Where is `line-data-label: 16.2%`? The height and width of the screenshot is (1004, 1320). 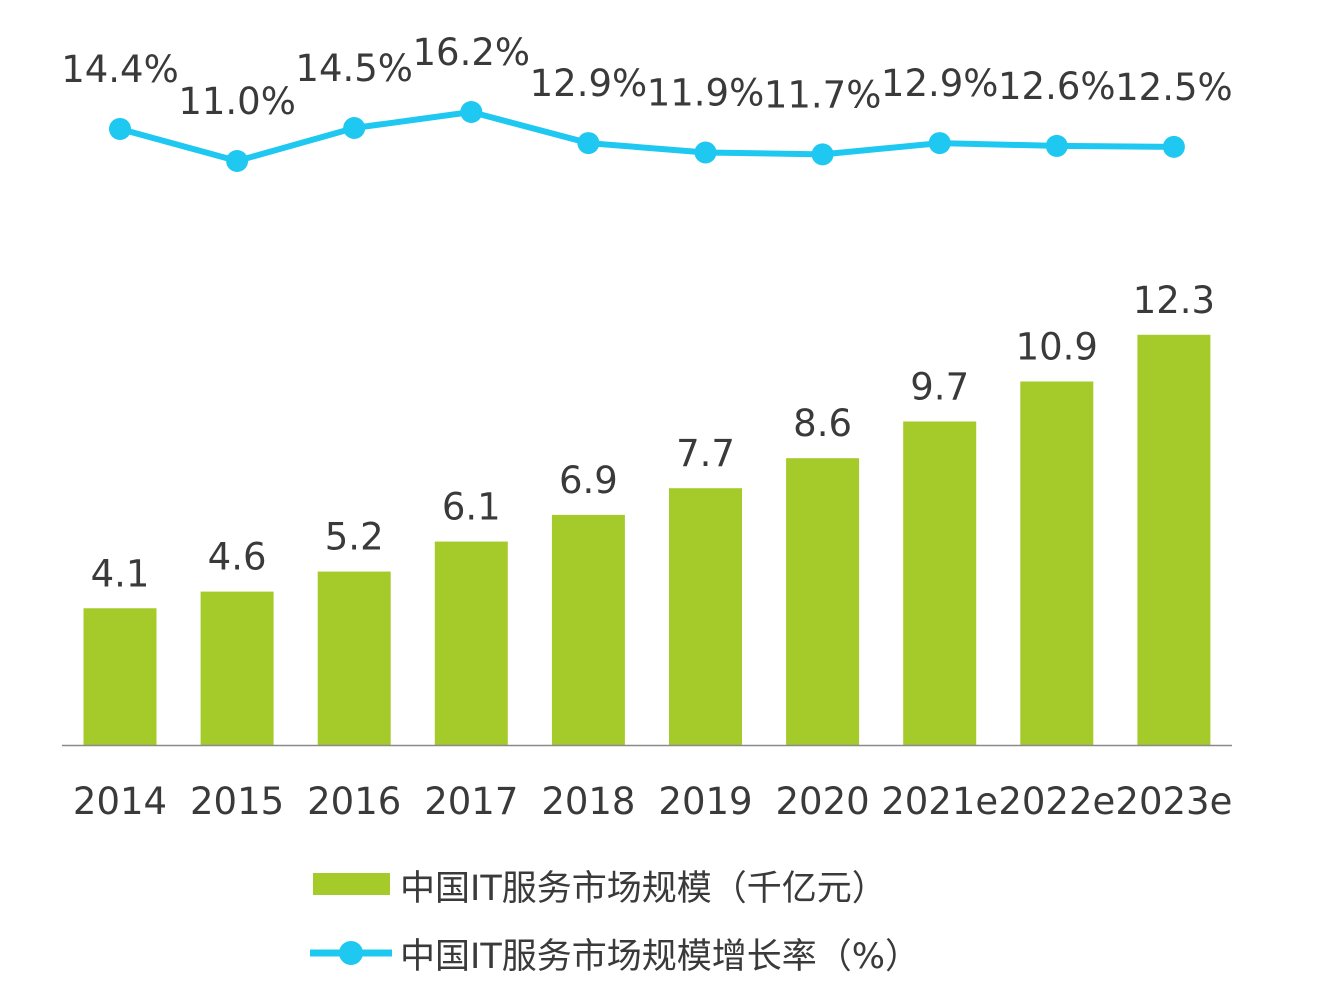
line-data-label: 16.2% is located at coordinates (472, 52).